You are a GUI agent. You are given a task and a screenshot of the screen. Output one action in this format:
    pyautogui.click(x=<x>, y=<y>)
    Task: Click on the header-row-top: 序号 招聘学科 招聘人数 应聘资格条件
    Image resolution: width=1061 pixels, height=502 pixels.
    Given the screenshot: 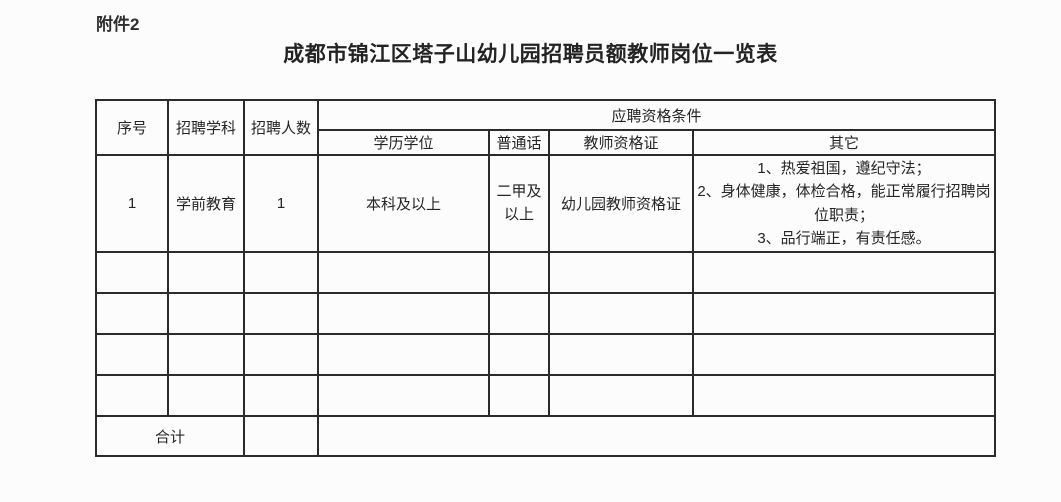 What is the action you would take?
    pyautogui.click(x=546, y=127)
    